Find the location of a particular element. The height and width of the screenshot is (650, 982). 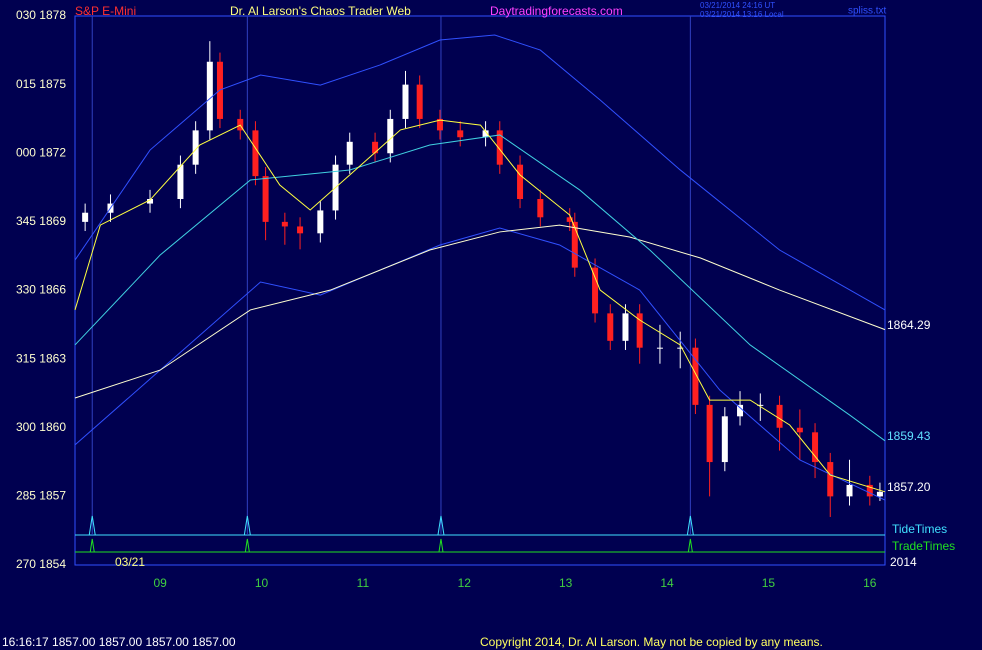

x-tick-label: 15 is located at coordinates (769, 583).